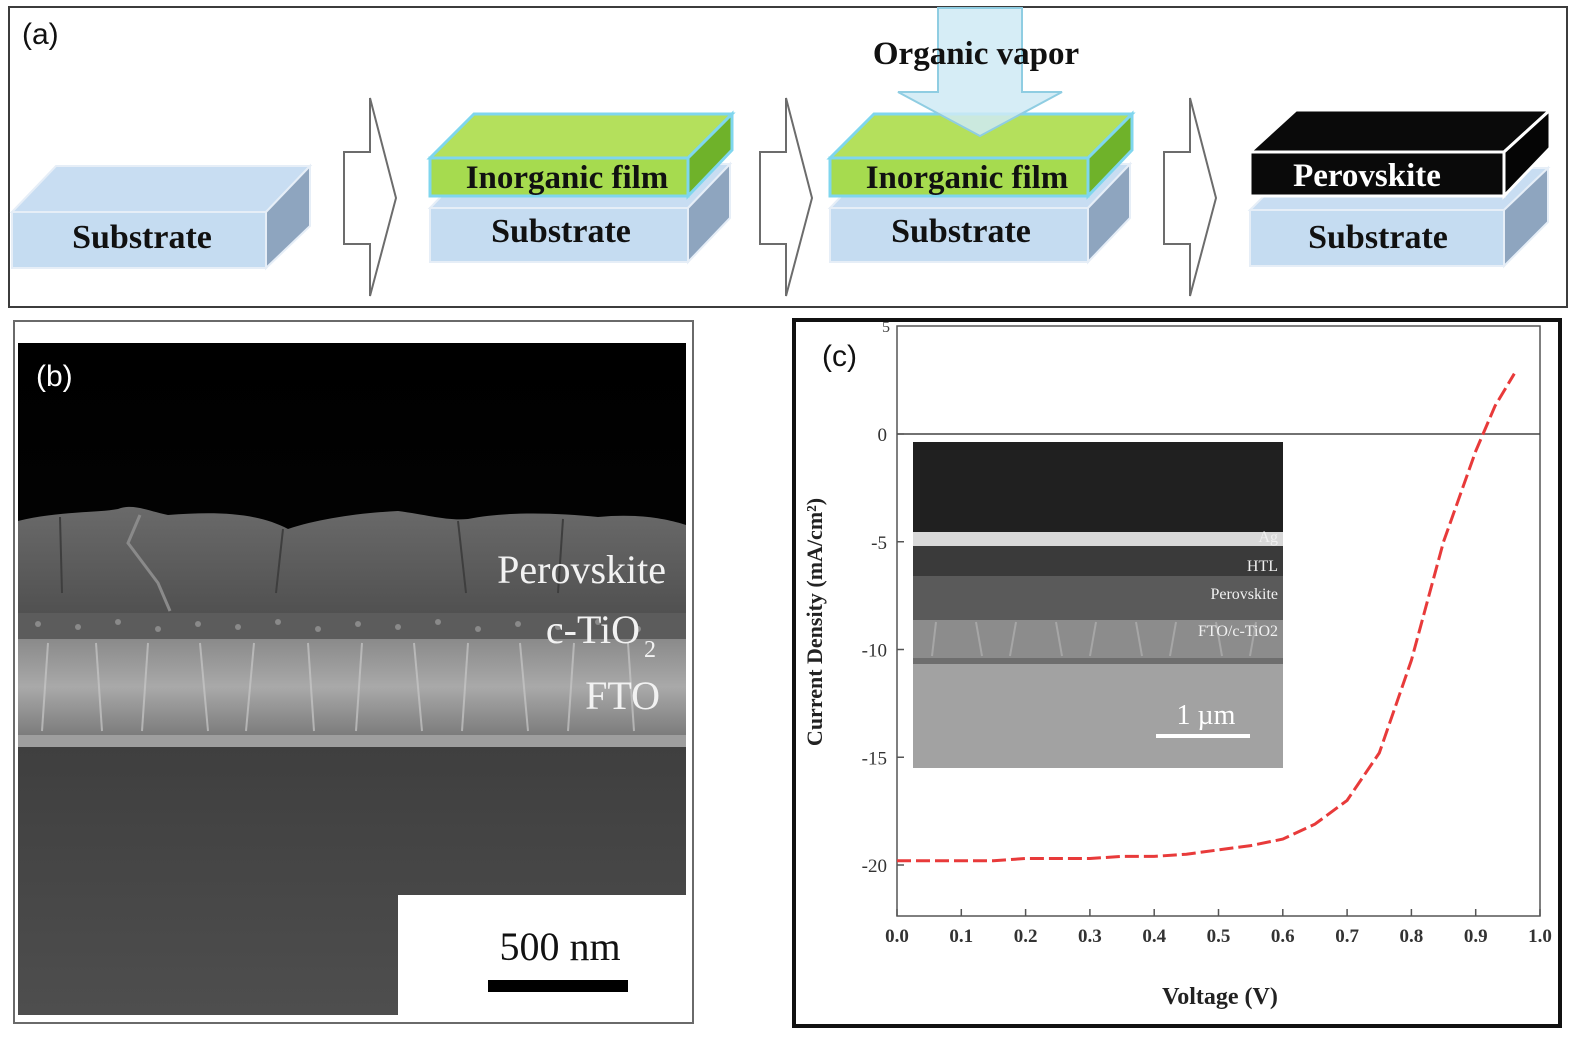 This screenshot has width=1585, height=1052. What do you see at coordinates (40, 34) in the screenshot?
I see `panel-a-letter: (a)` at bounding box center [40, 34].